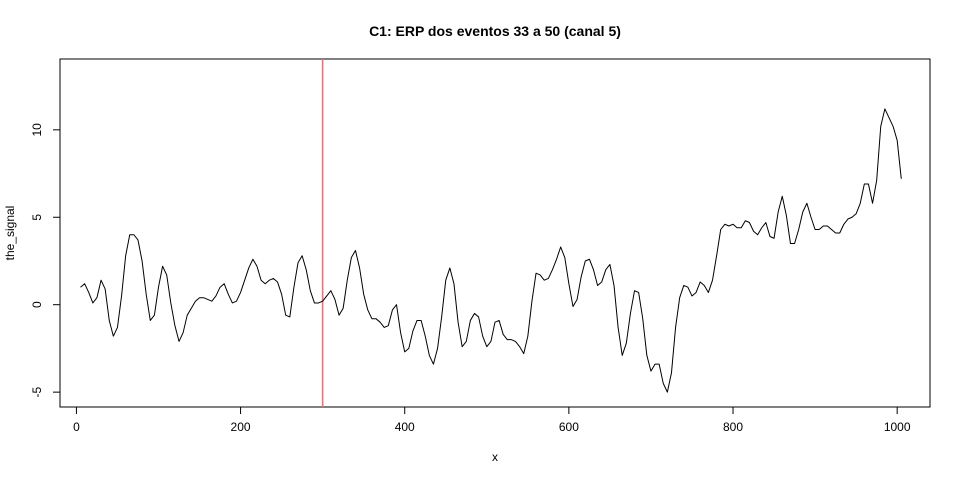  I want to click on y-axis-label: the_signal, so click(10, 233).